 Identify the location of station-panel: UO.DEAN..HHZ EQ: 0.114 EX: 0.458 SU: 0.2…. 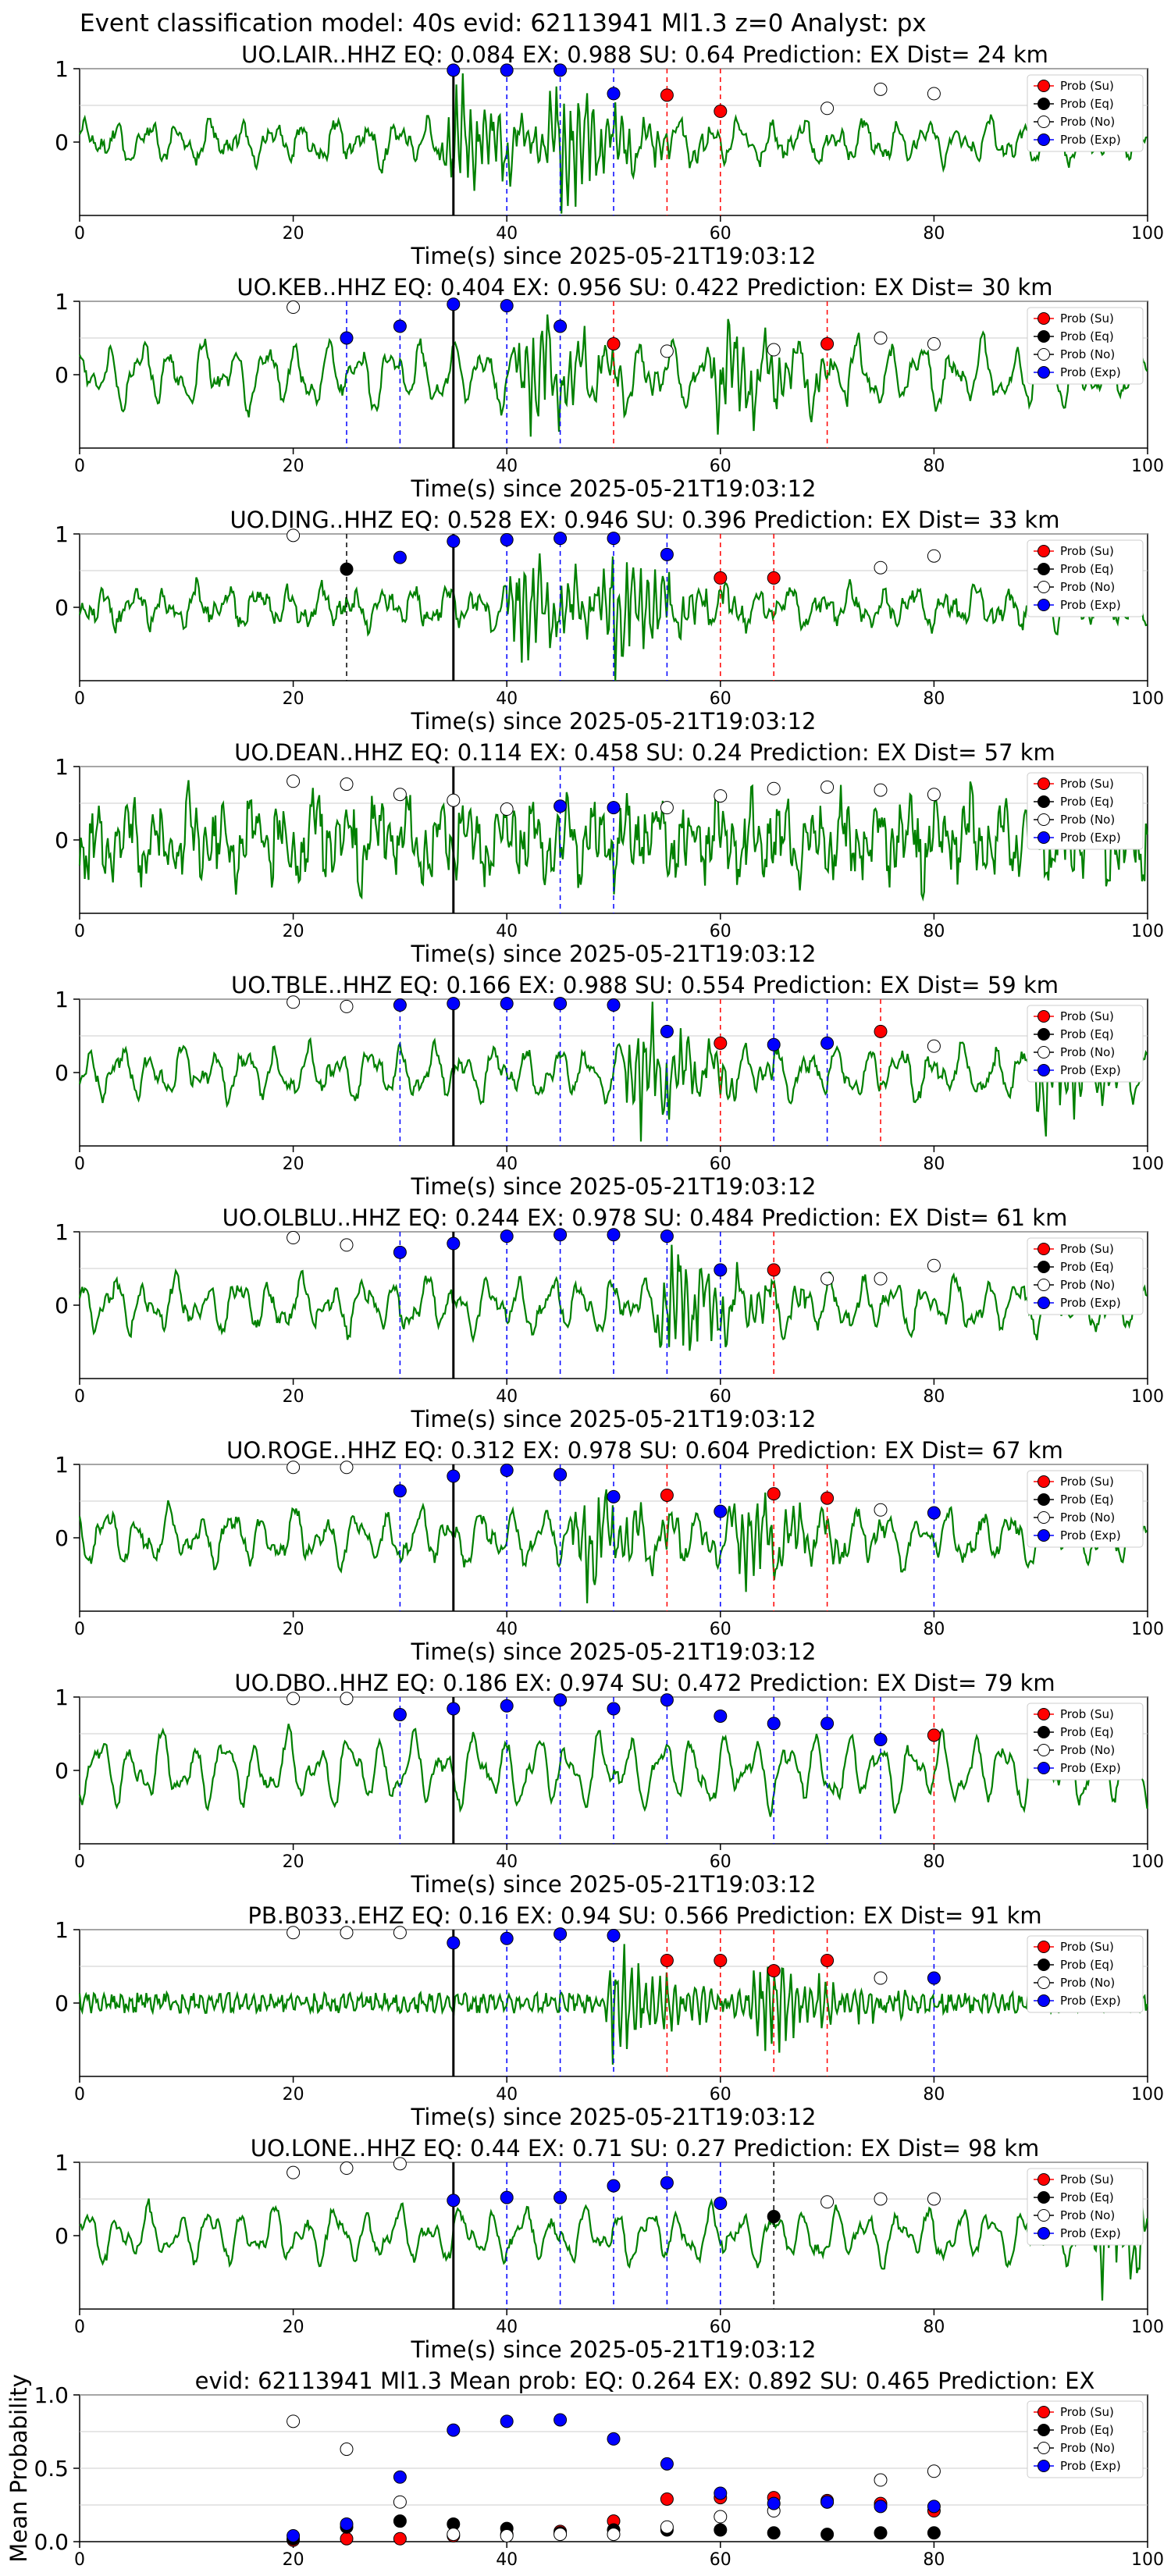
(609, 853).